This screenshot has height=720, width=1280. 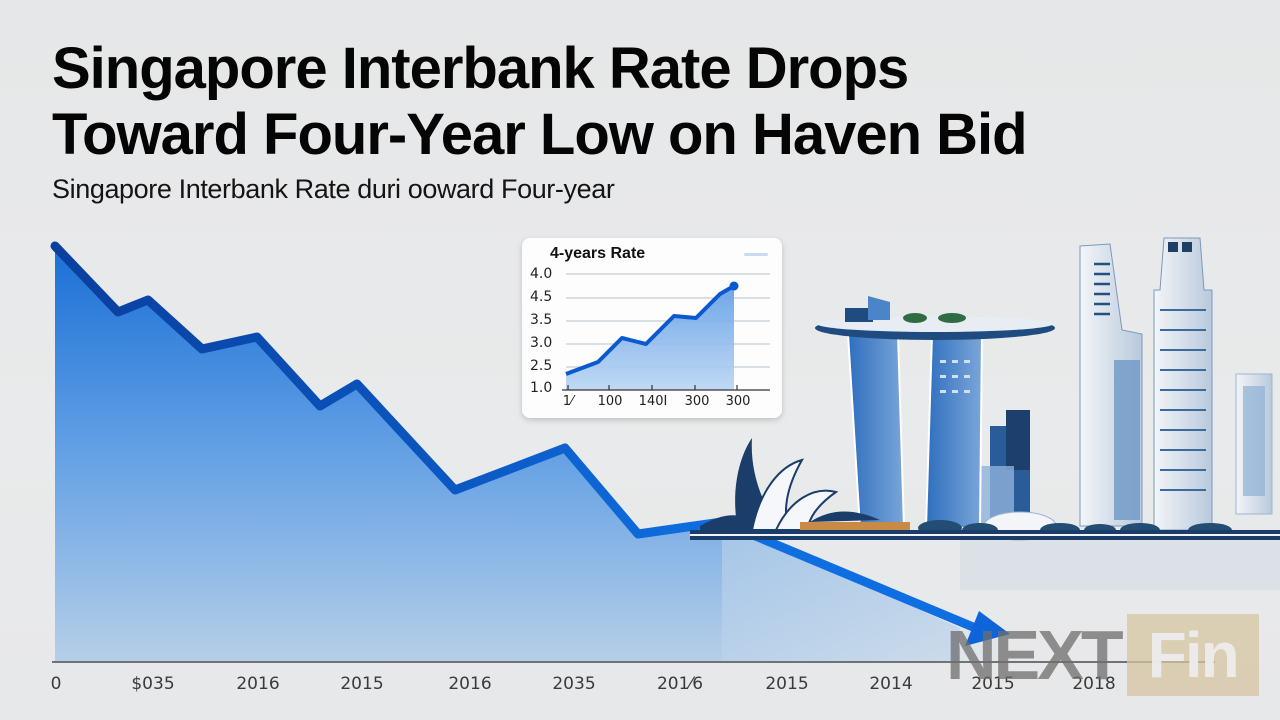 What do you see at coordinates (153, 684) in the screenshot?
I see `x-tick-label: $035` at bounding box center [153, 684].